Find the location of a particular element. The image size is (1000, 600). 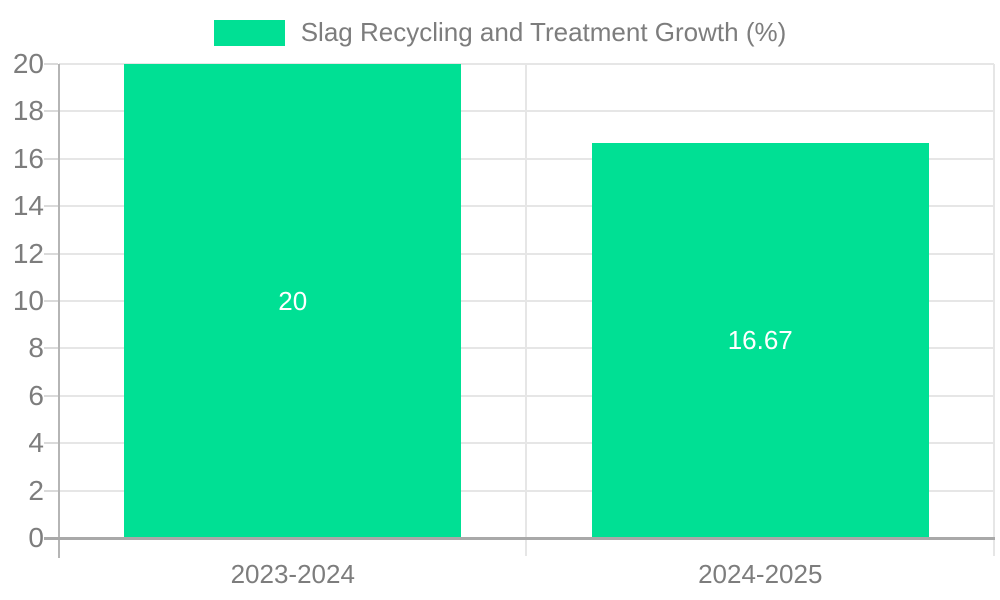

y-axis-line is located at coordinates (59, 311).